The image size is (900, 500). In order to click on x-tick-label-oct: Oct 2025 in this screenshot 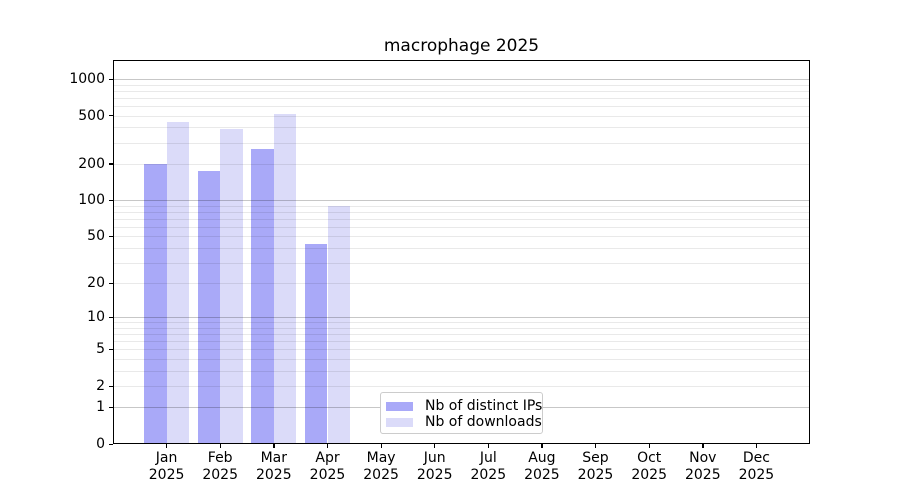, I will do `click(649, 466)`.